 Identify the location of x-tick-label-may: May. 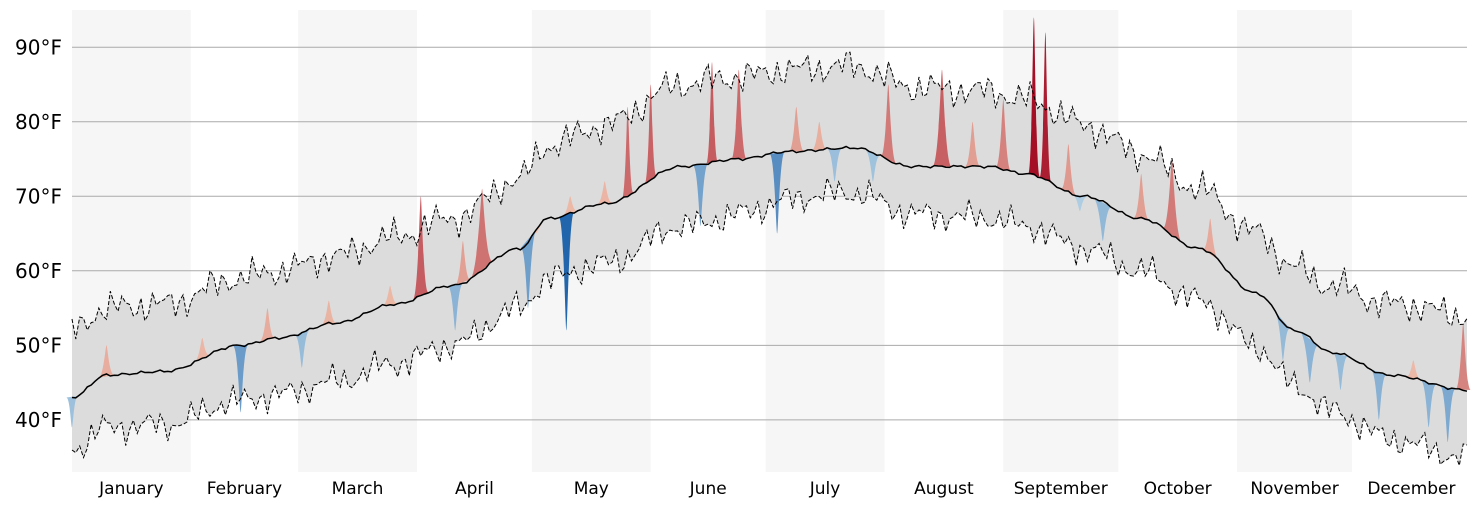
(591, 489).